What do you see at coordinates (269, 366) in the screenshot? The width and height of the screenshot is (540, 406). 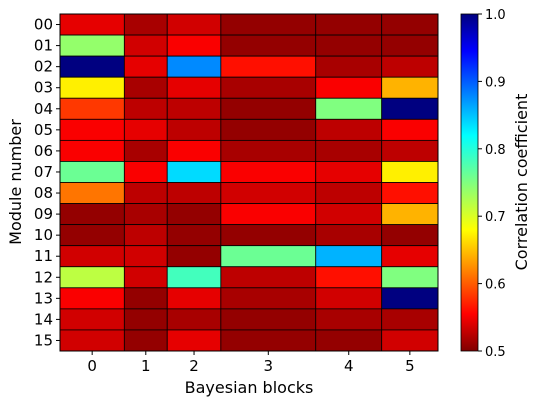 I see `x-tick-label: 3` at bounding box center [269, 366].